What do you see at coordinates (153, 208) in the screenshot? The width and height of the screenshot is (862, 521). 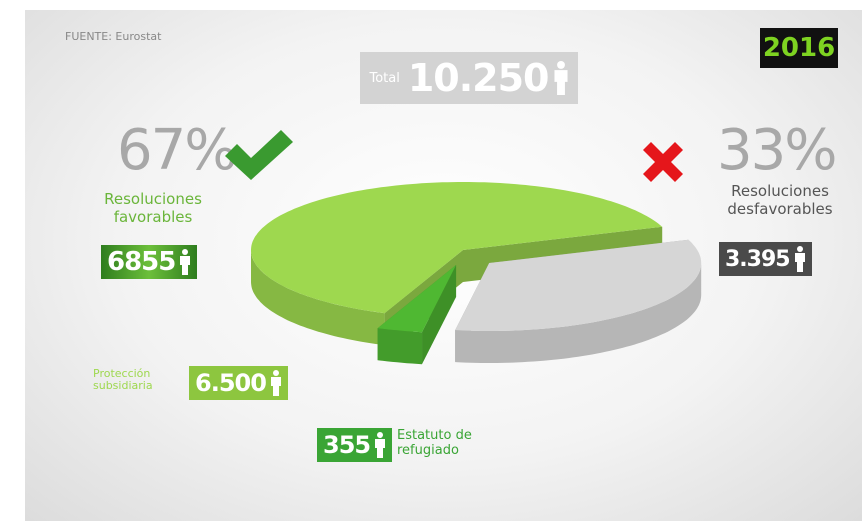 I see `favorable-name: Resoluciones favorables` at bounding box center [153, 208].